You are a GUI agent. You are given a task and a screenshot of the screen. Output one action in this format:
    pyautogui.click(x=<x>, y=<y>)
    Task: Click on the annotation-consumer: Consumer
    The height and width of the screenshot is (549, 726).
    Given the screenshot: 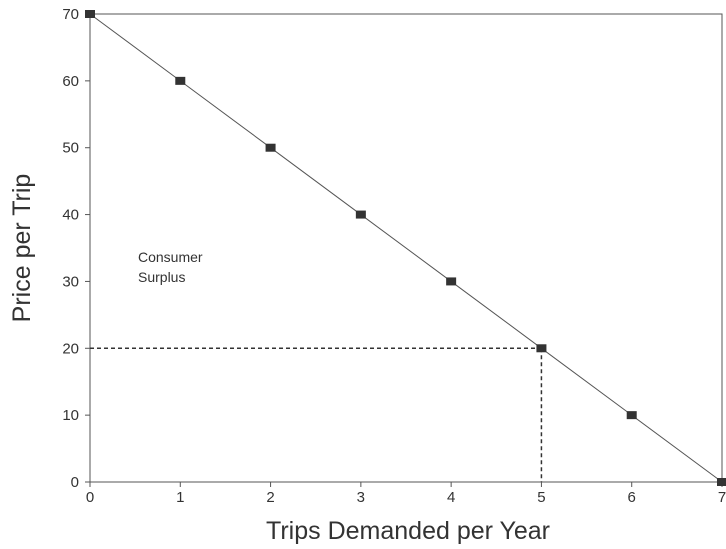 What is the action you would take?
    pyautogui.click(x=170, y=257)
    